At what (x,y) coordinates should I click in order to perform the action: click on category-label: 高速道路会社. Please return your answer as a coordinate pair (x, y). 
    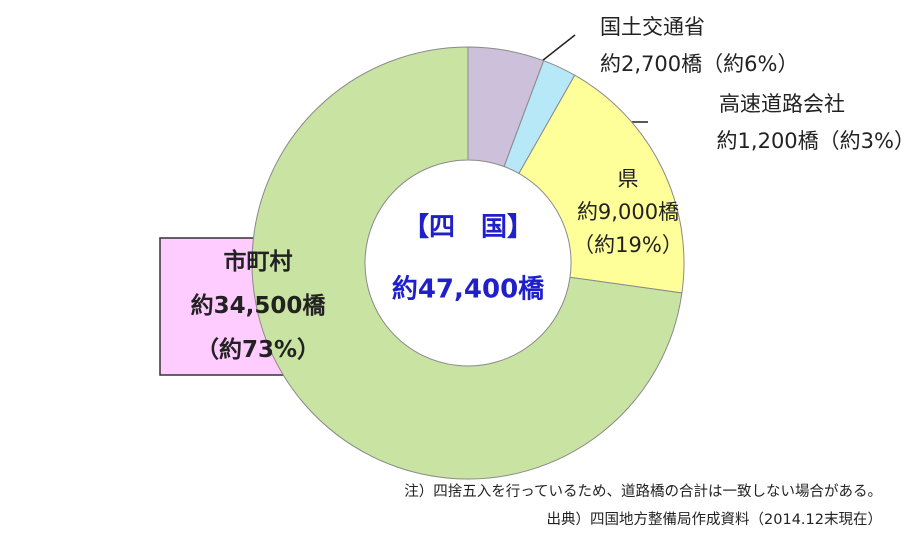
    Looking at the image, I should click on (782, 104).